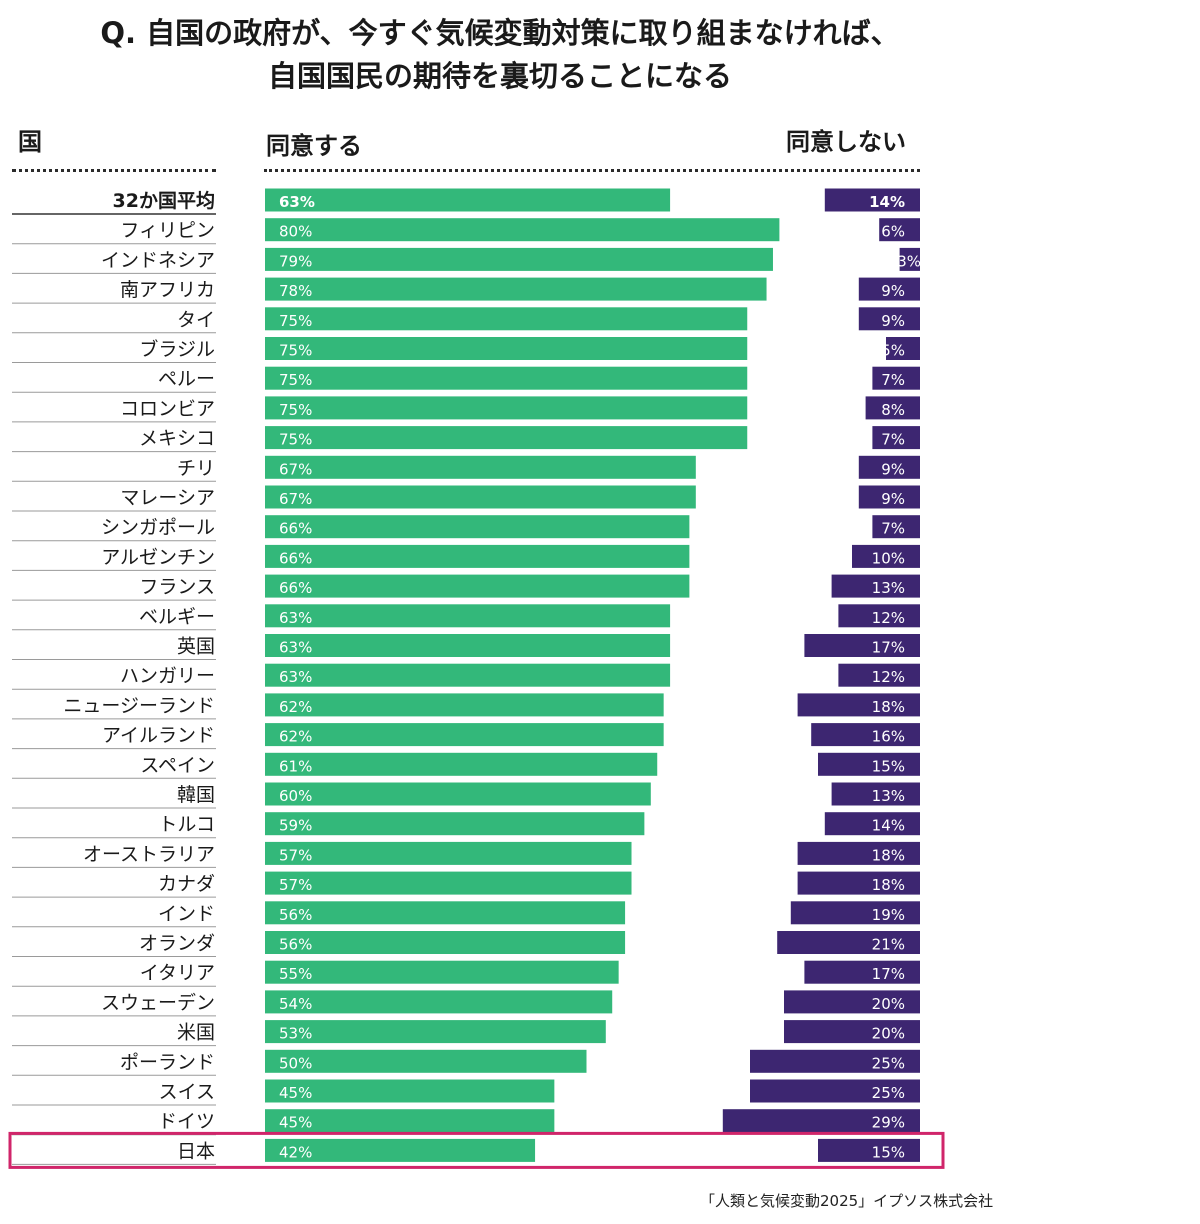 This screenshot has height=1224, width=1200. Describe the element at coordinates (186, 1122) in the screenshot. I see `category-label: ドイツ` at that location.